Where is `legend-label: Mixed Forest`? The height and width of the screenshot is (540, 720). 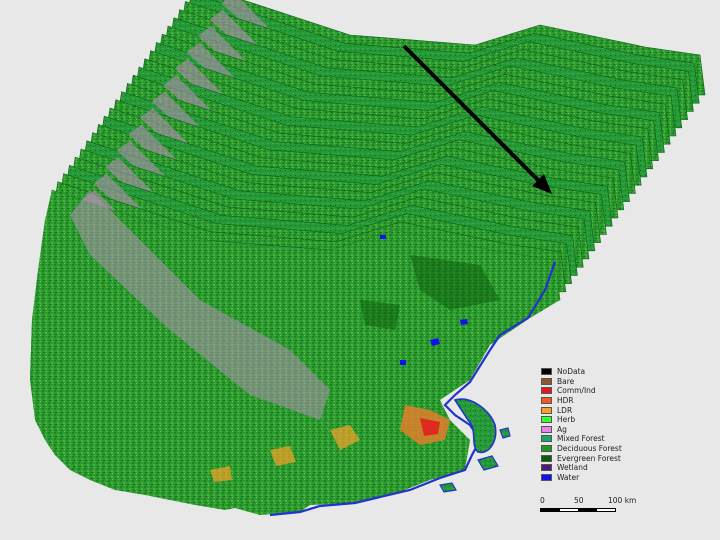
legend-label: Mixed Forest is located at coordinates (581, 439).